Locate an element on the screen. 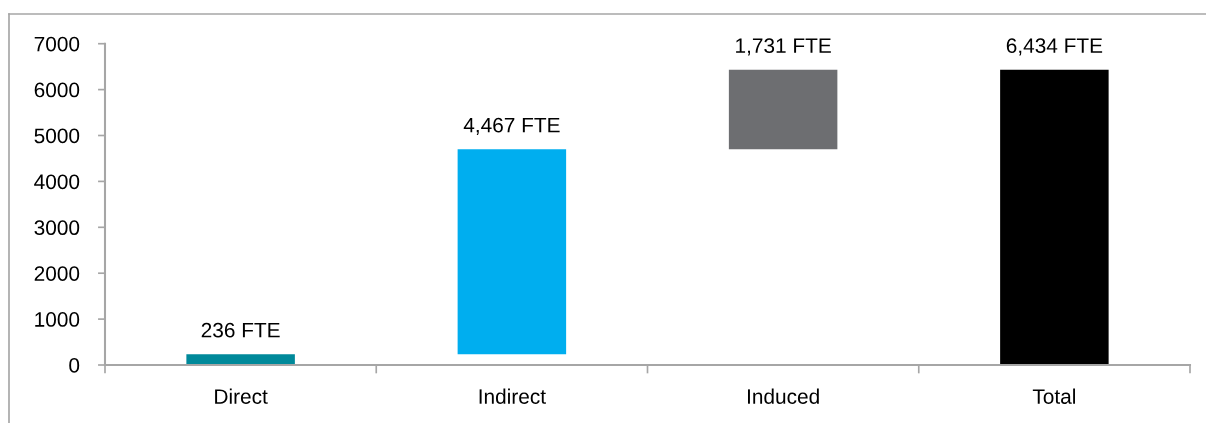 Image resolution: width=1206 pixels, height=423 pixels. data-label: 4,467 FTE is located at coordinates (511, 126).